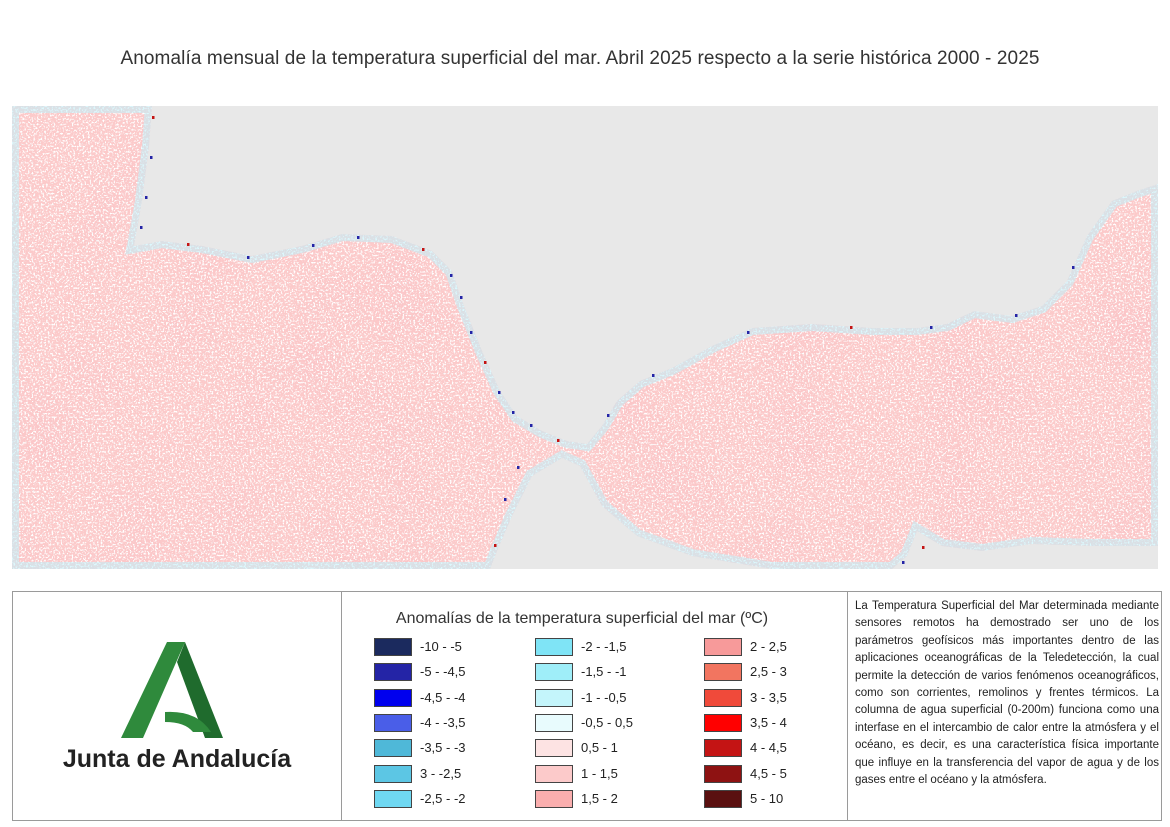 The height and width of the screenshot is (827, 1170). What do you see at coordinates (441, 646) in the screenshot?
I see `legend-label: -10 - -5` at bounding box center [441, 646].